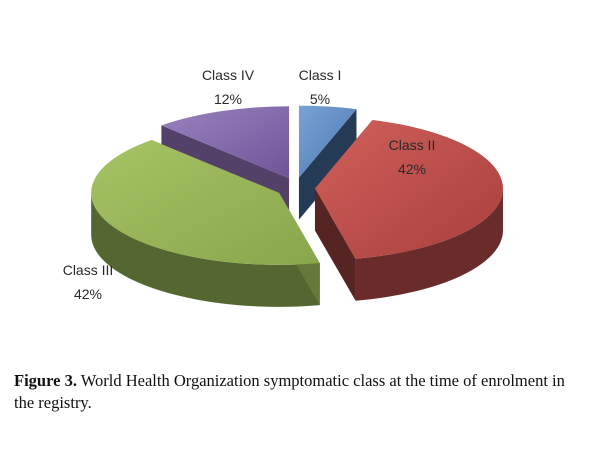  Describe the element at coordinates (335, 244) in the screenshot. I see `pie-slice-face-class-ii` at that location.